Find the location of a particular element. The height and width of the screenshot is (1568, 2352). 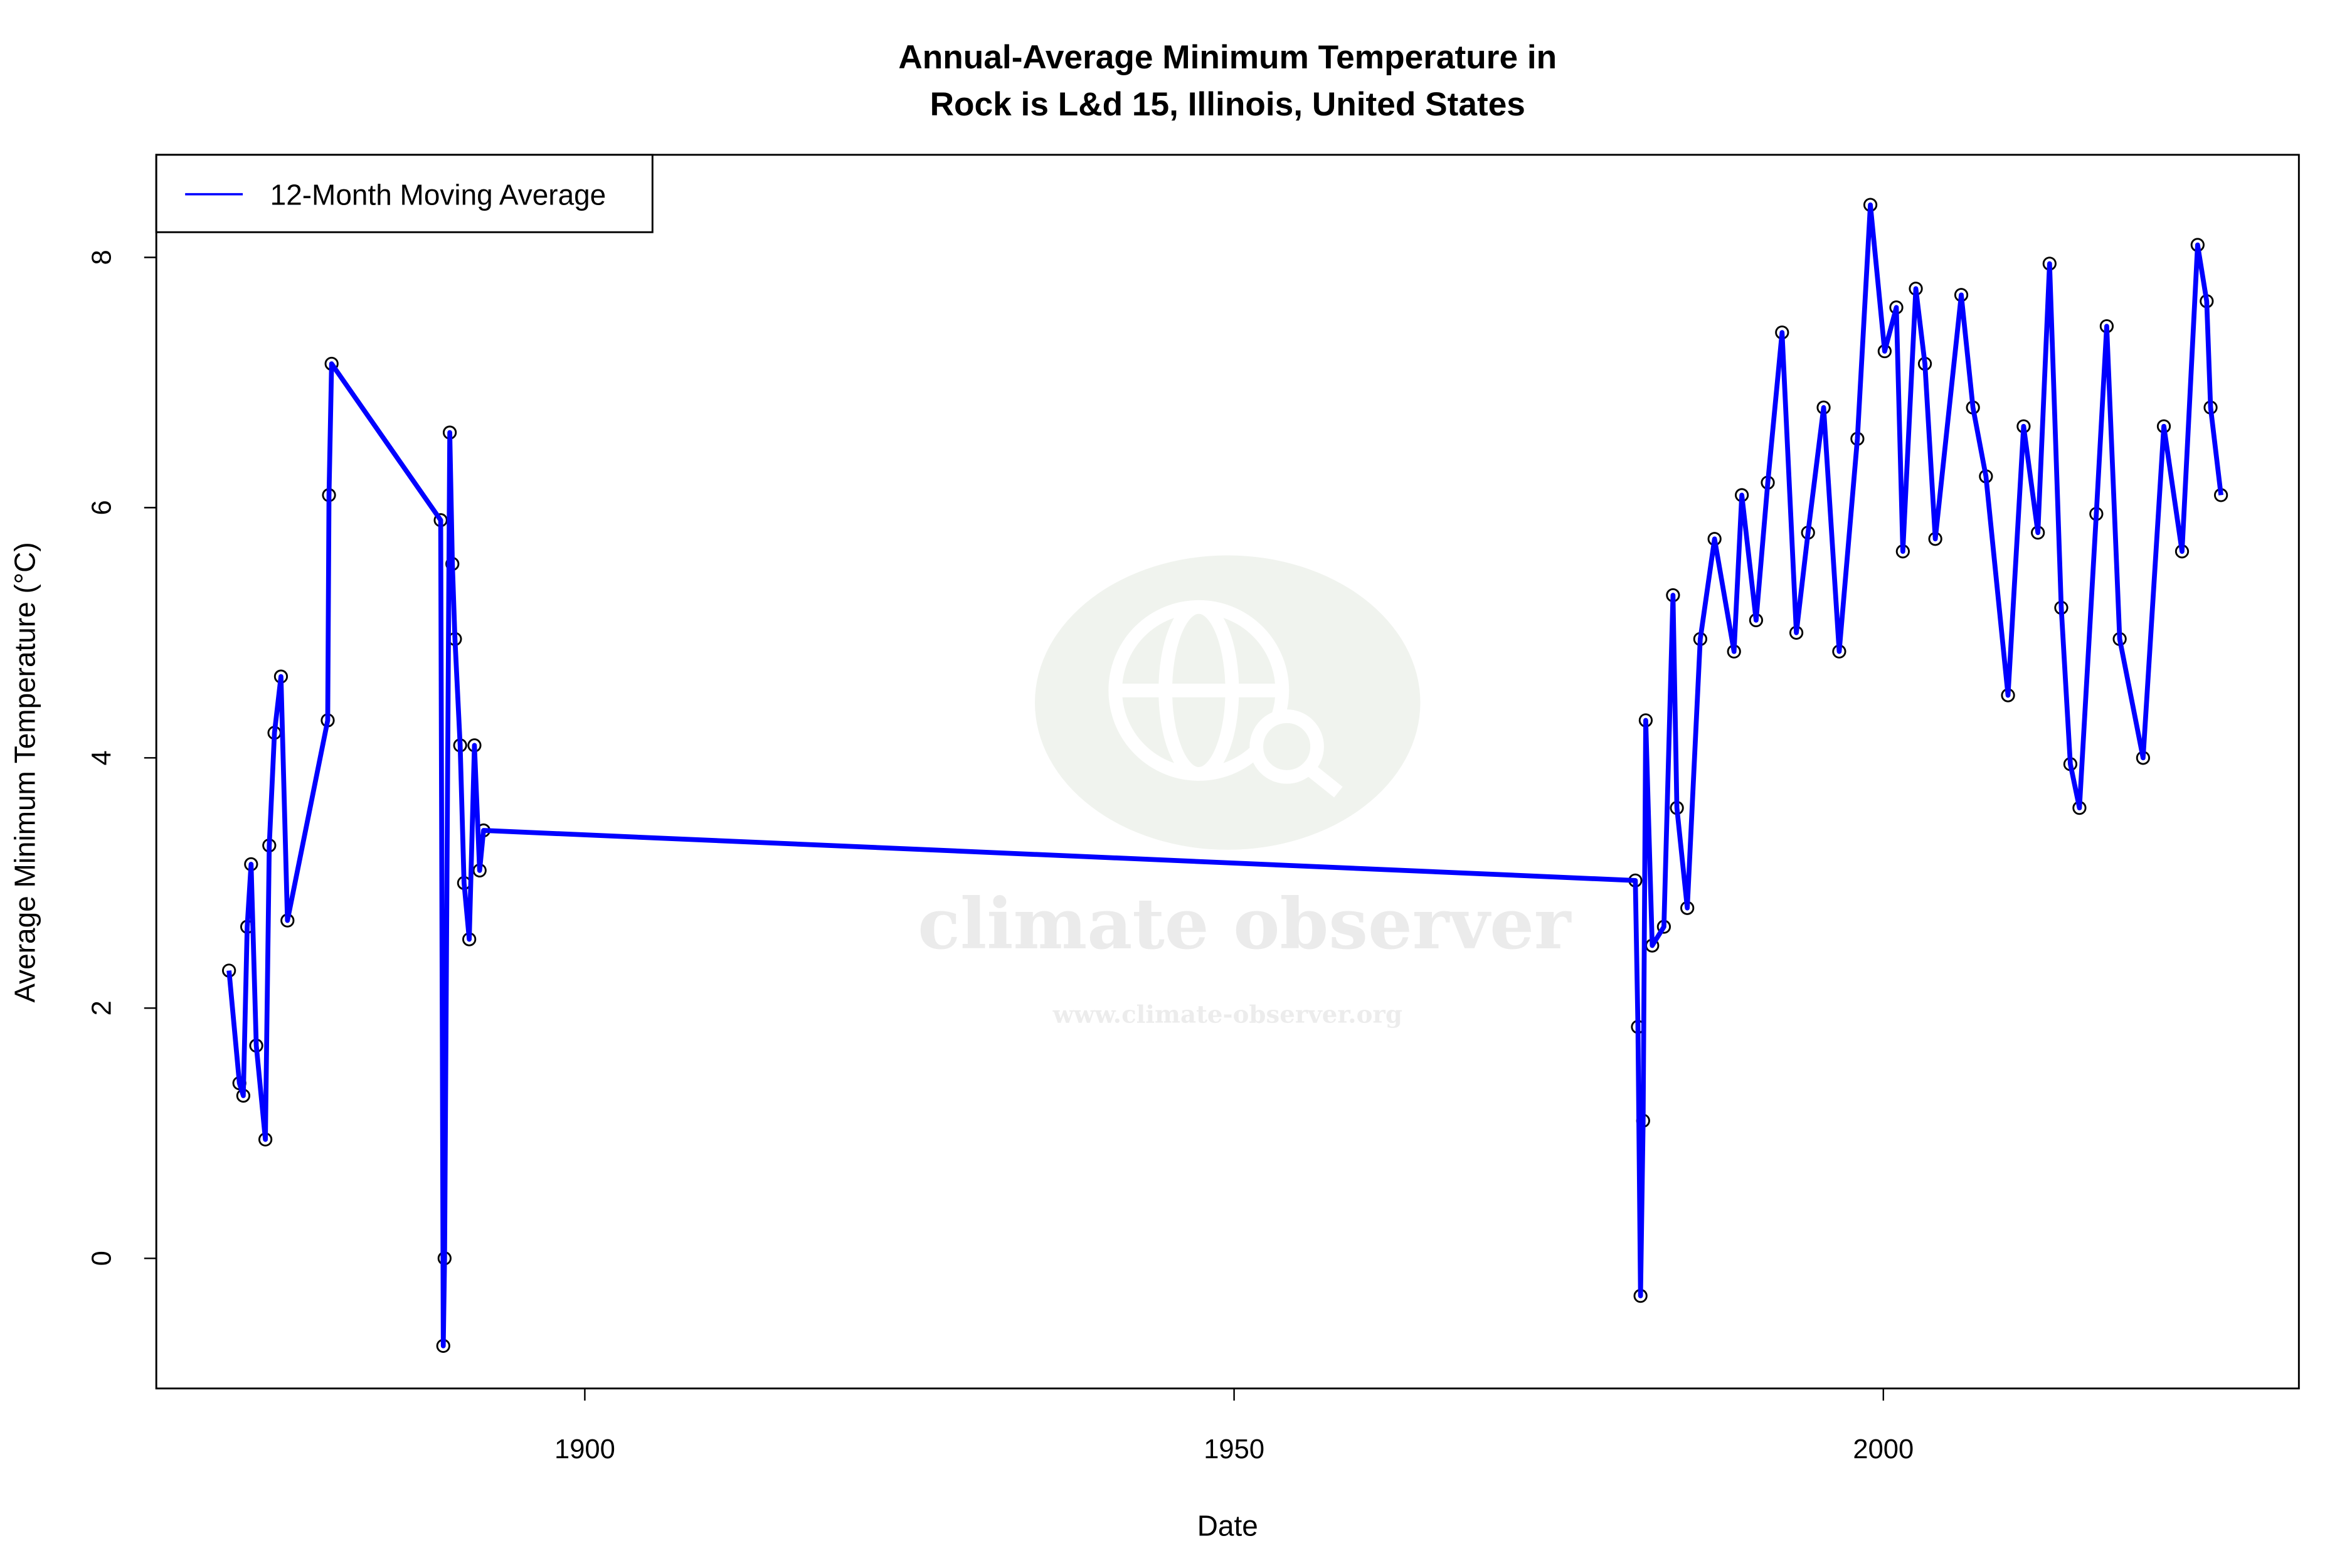

watermark-logo-text: climate observer is located at coordinates (1245, 924).